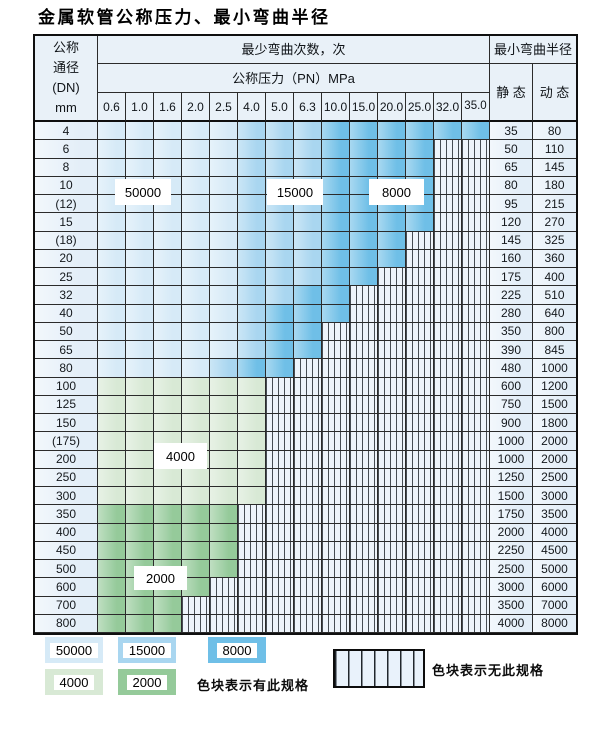  I want to click on static-radius-cell: 2250, so click(511, 550).